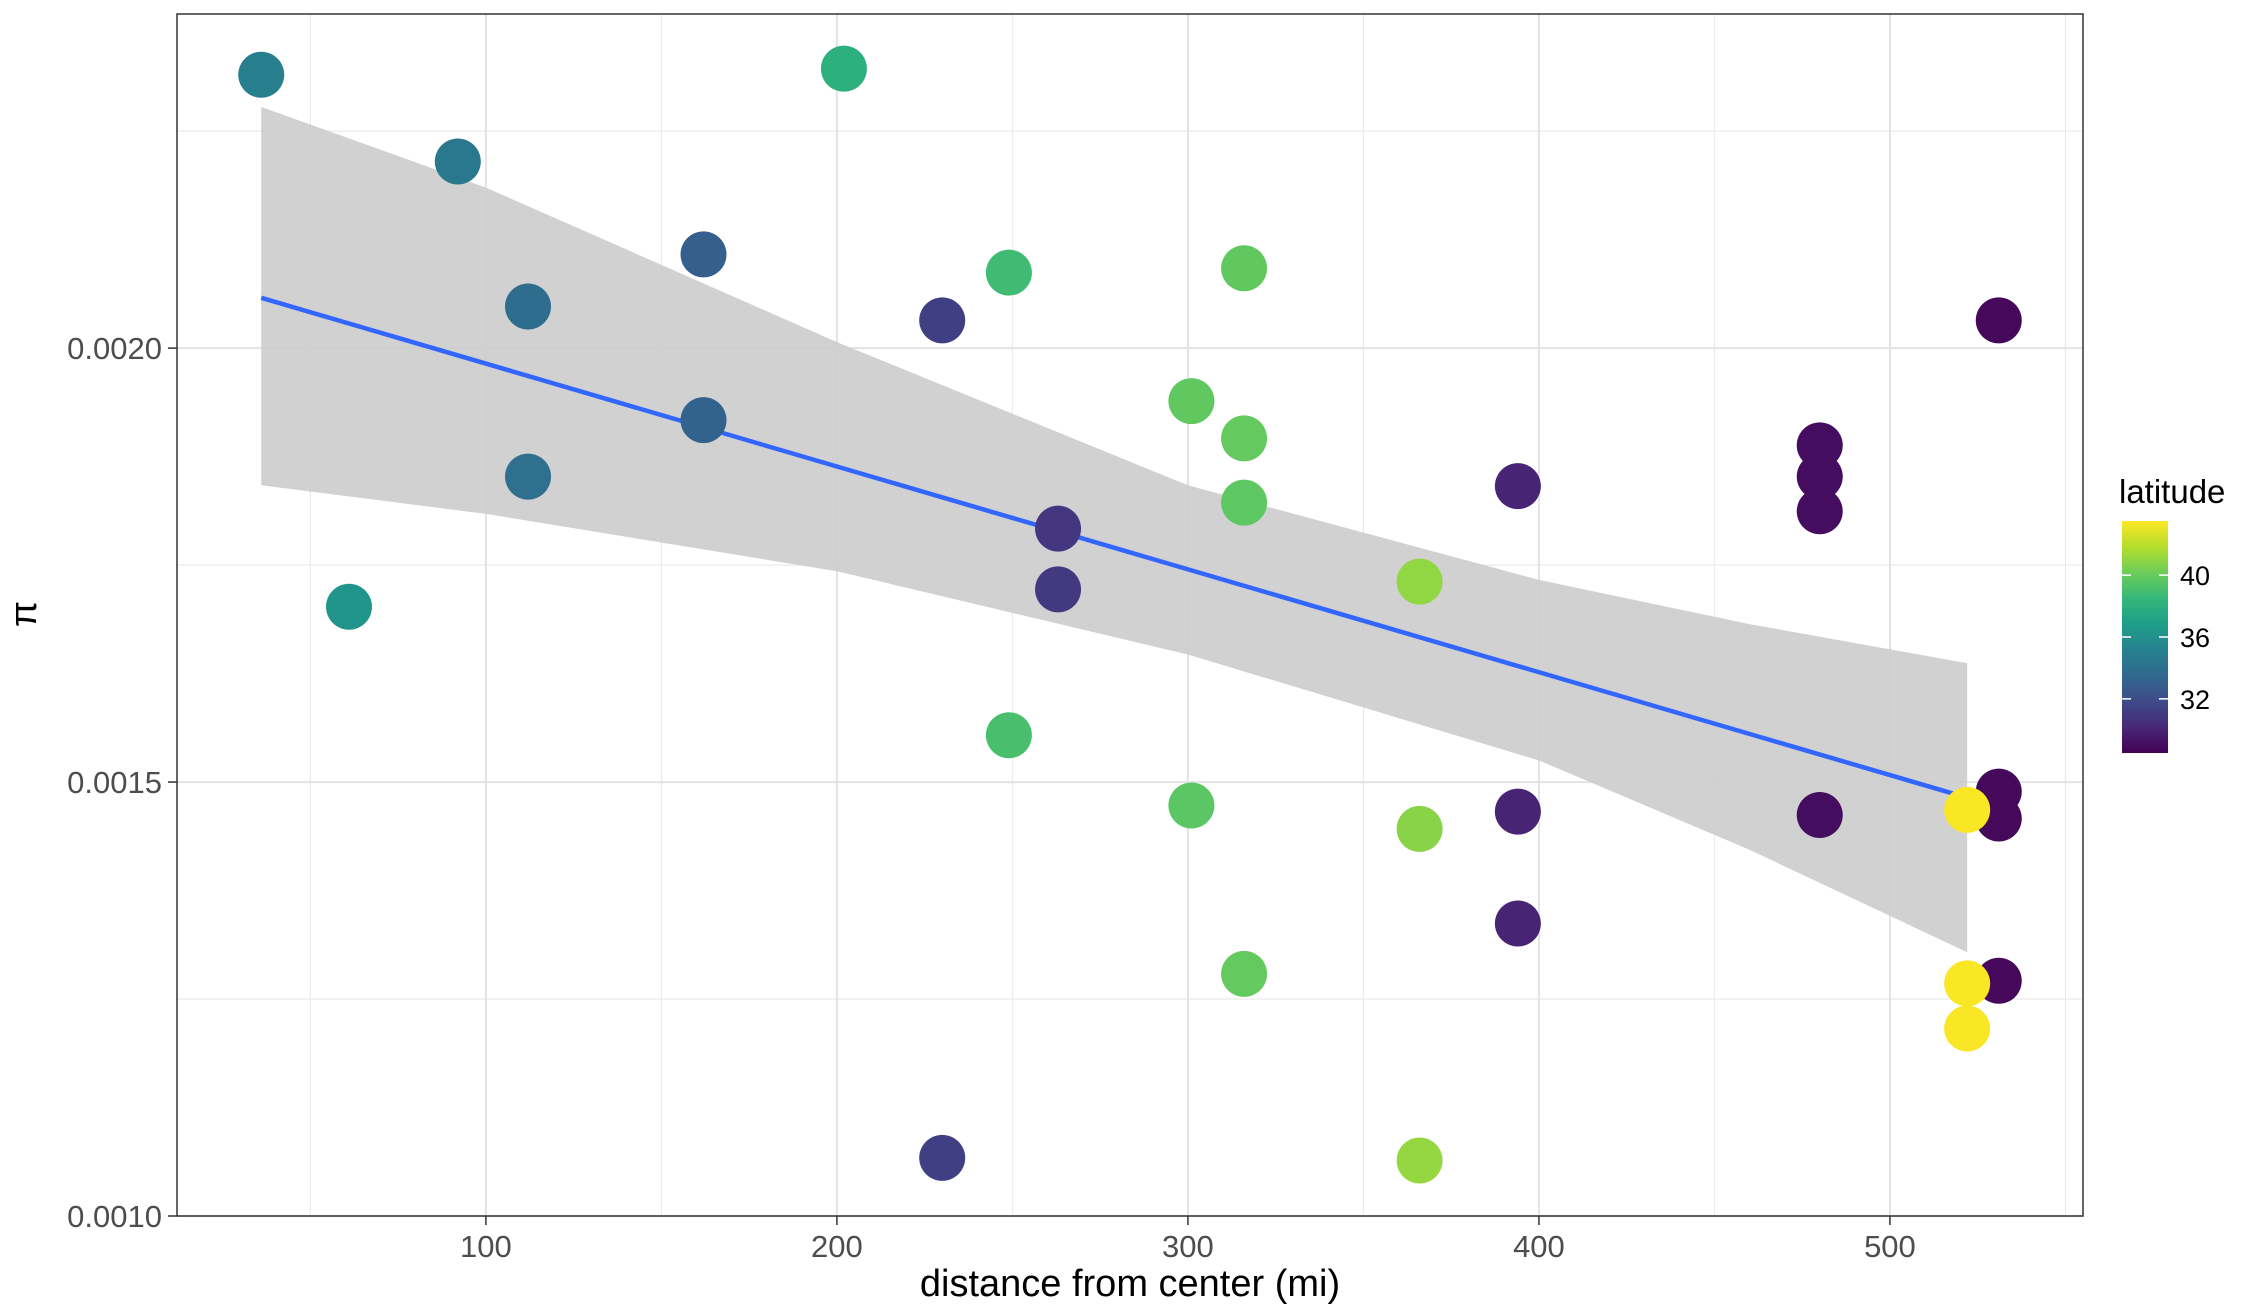 Image resolution: width=2262 pixels, height=1314 pixels. I want to click on y-axis-title: π, so click(24, 614).